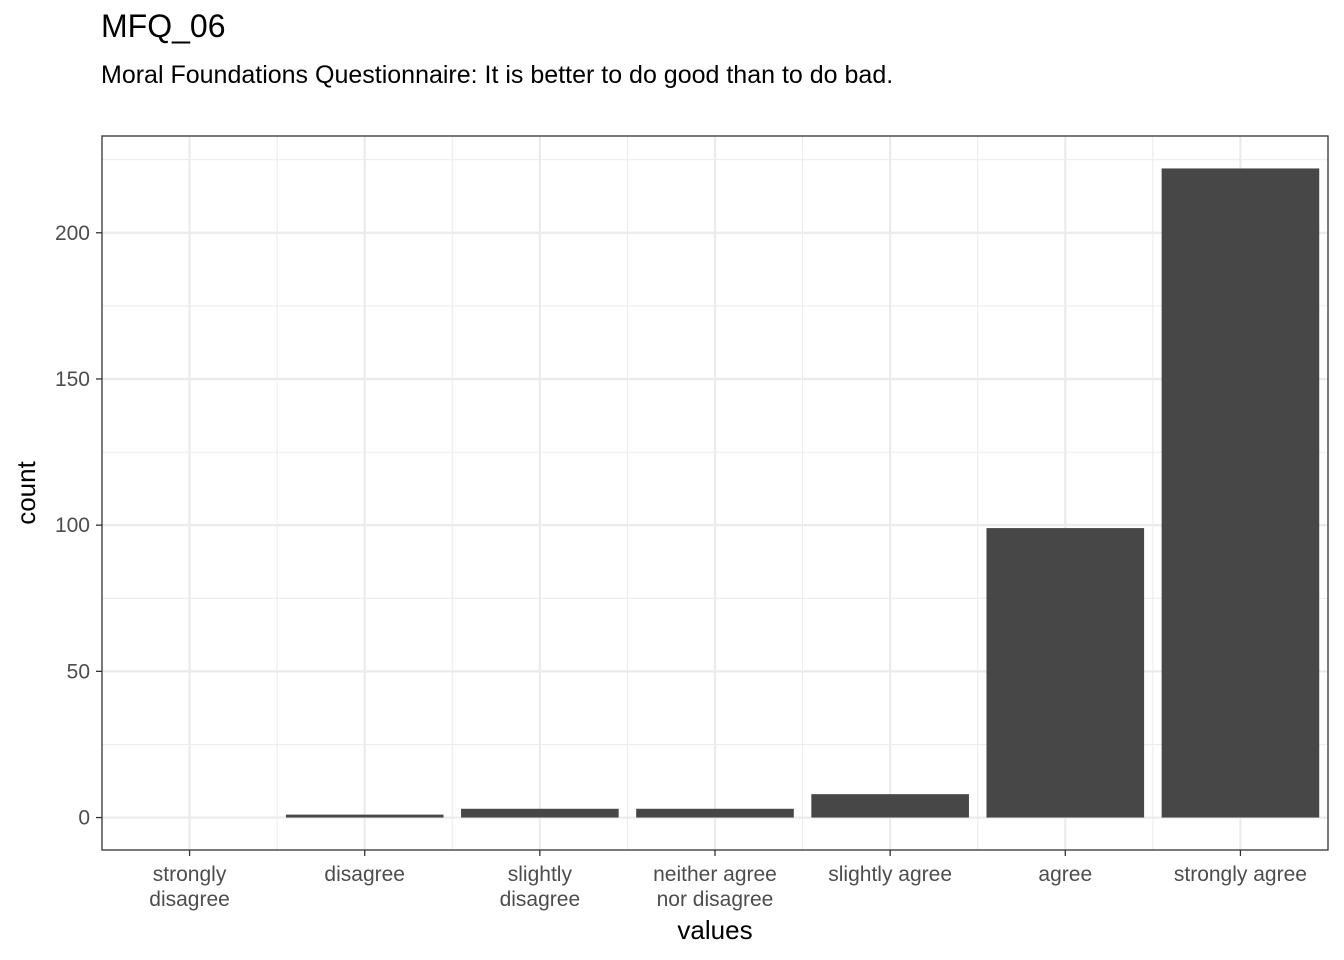  I want to click on x-tick-label: strongly disagree, so click(189, 887).